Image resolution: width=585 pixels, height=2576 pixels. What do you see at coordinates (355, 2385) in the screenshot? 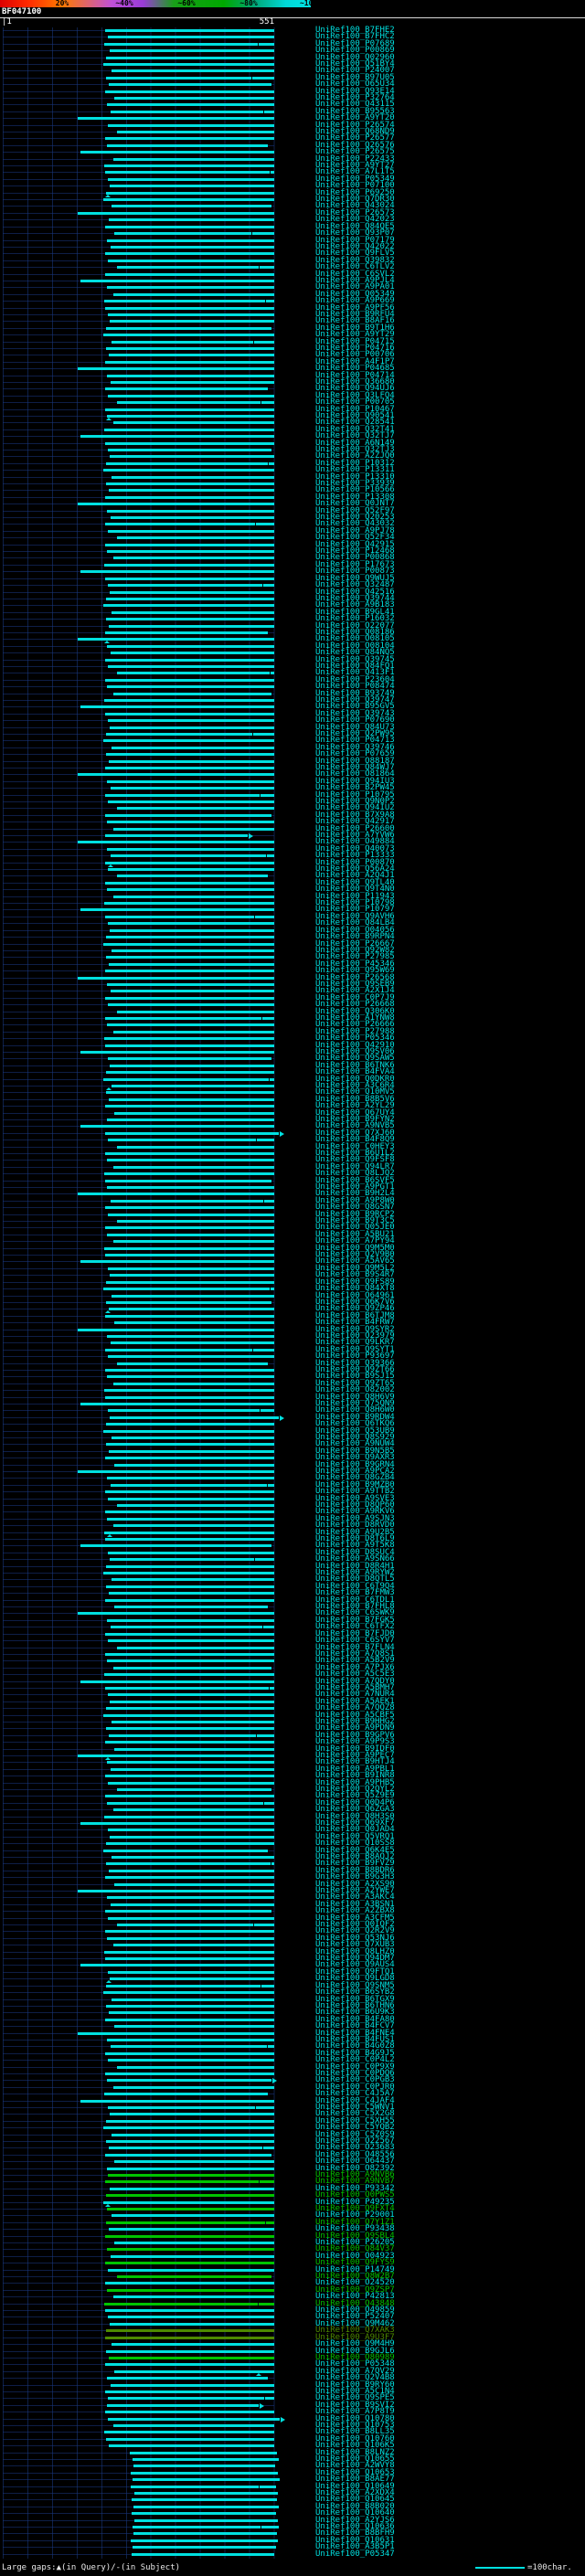
I see `hit-label: UniRef100_B9RY60` at bounding box center [355, 2385].